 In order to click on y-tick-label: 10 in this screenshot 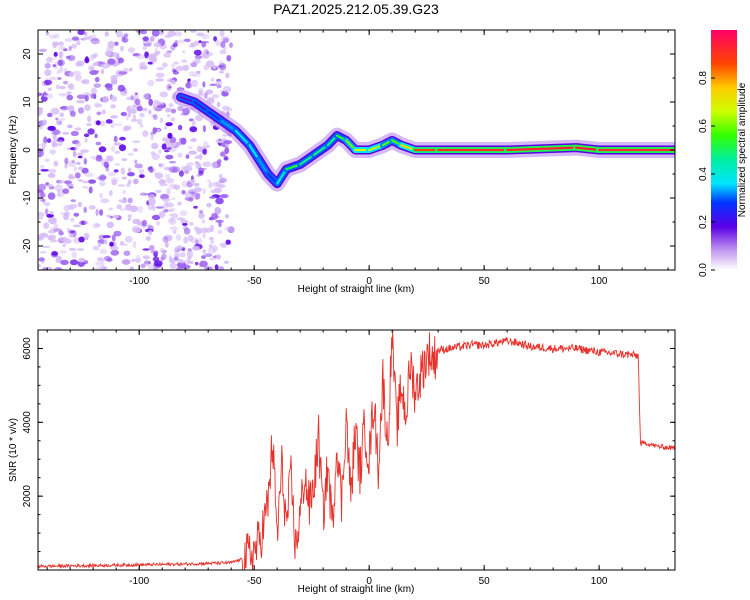, I will do `click(27, 102)`.